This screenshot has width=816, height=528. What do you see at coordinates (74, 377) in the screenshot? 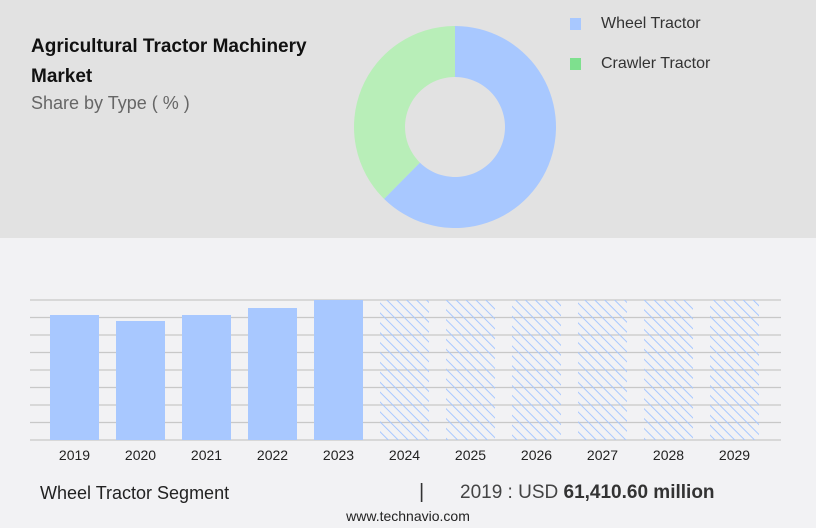
I see `bar-2019` at bounding box center [74, 377].